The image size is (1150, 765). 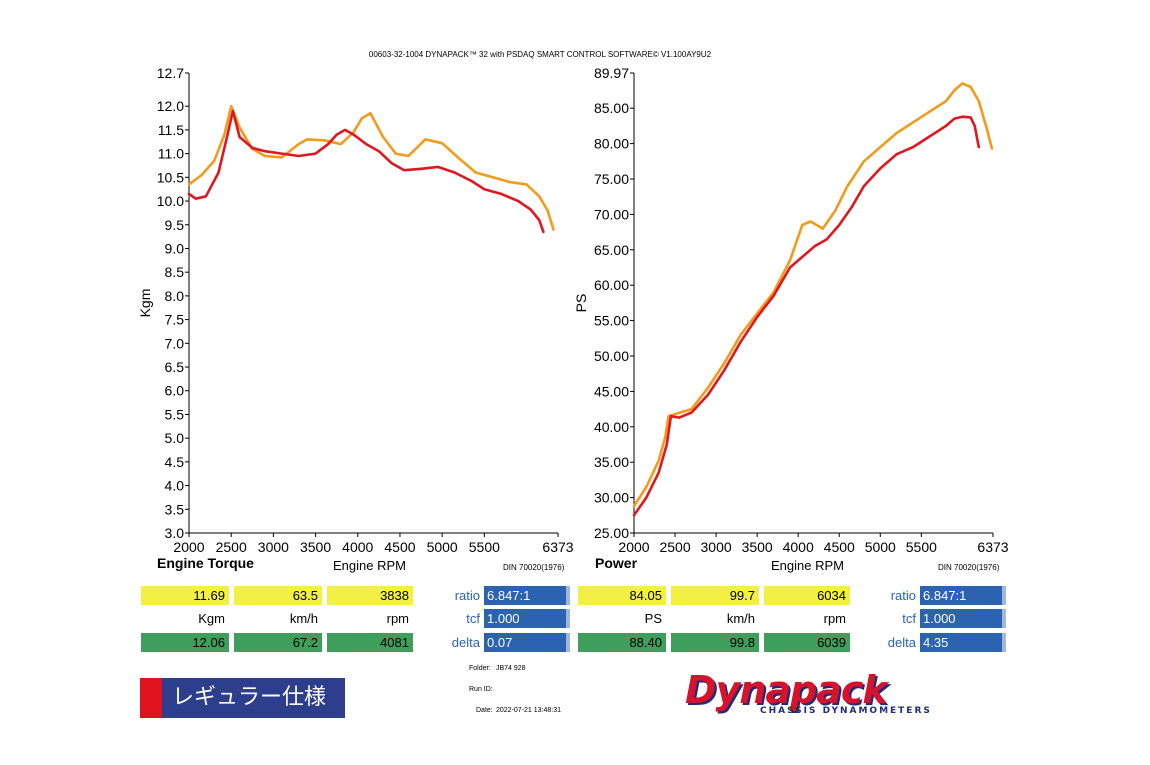 I want to click on power-tcf-value: 1.000, so click(x=963, y=618).